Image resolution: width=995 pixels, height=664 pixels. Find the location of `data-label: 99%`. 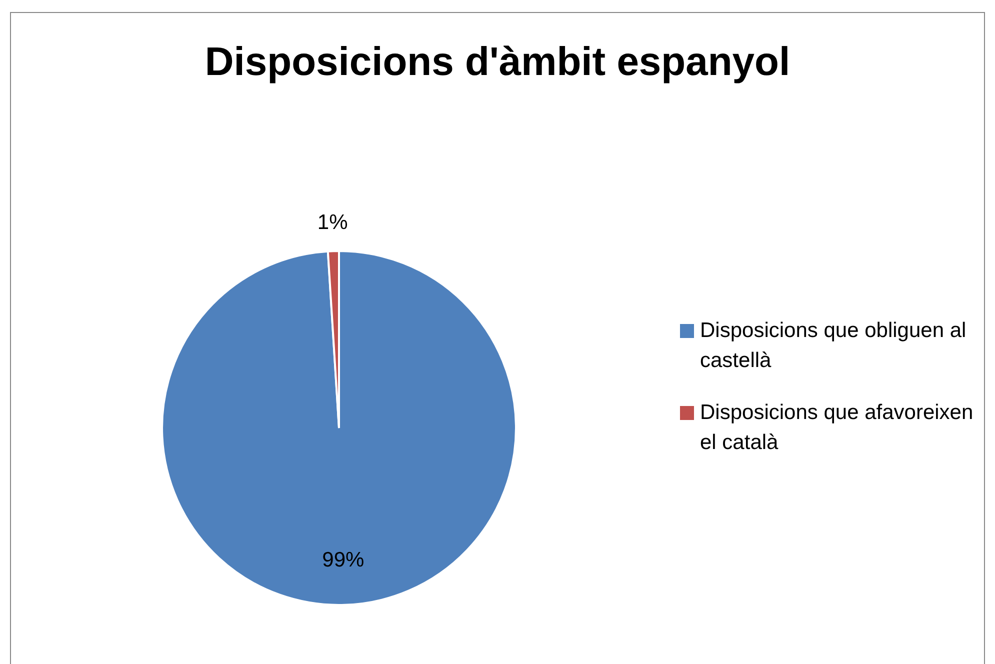

data-label: 99% is located at coordinates (343, 560).